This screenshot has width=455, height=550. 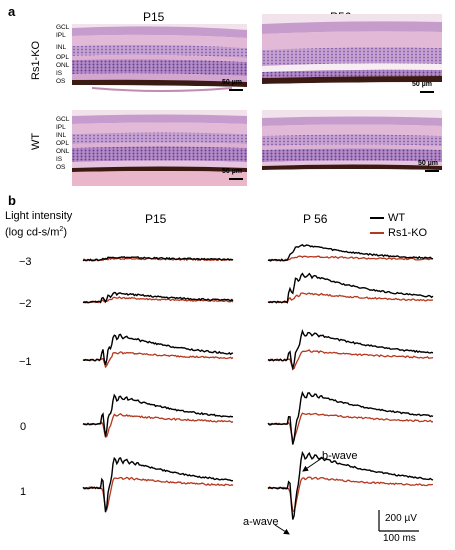 What do you see at coordinates (352, 148) in the screenshot?
I see `histology-wt-p56` at bounding box center [352, 148].